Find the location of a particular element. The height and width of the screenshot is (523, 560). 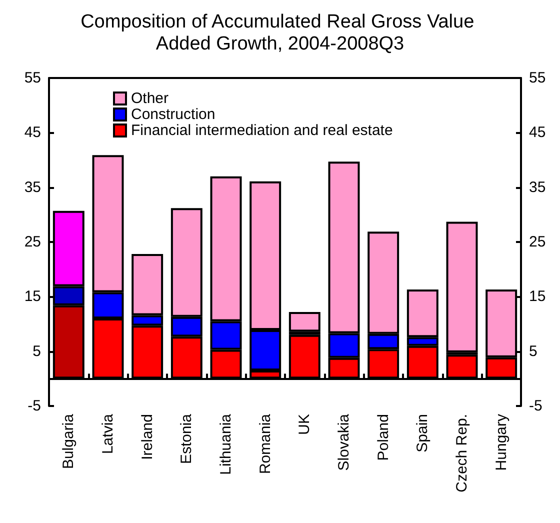

legend-label: Financial intermediation and real estate is located at coordinates (262, 130).